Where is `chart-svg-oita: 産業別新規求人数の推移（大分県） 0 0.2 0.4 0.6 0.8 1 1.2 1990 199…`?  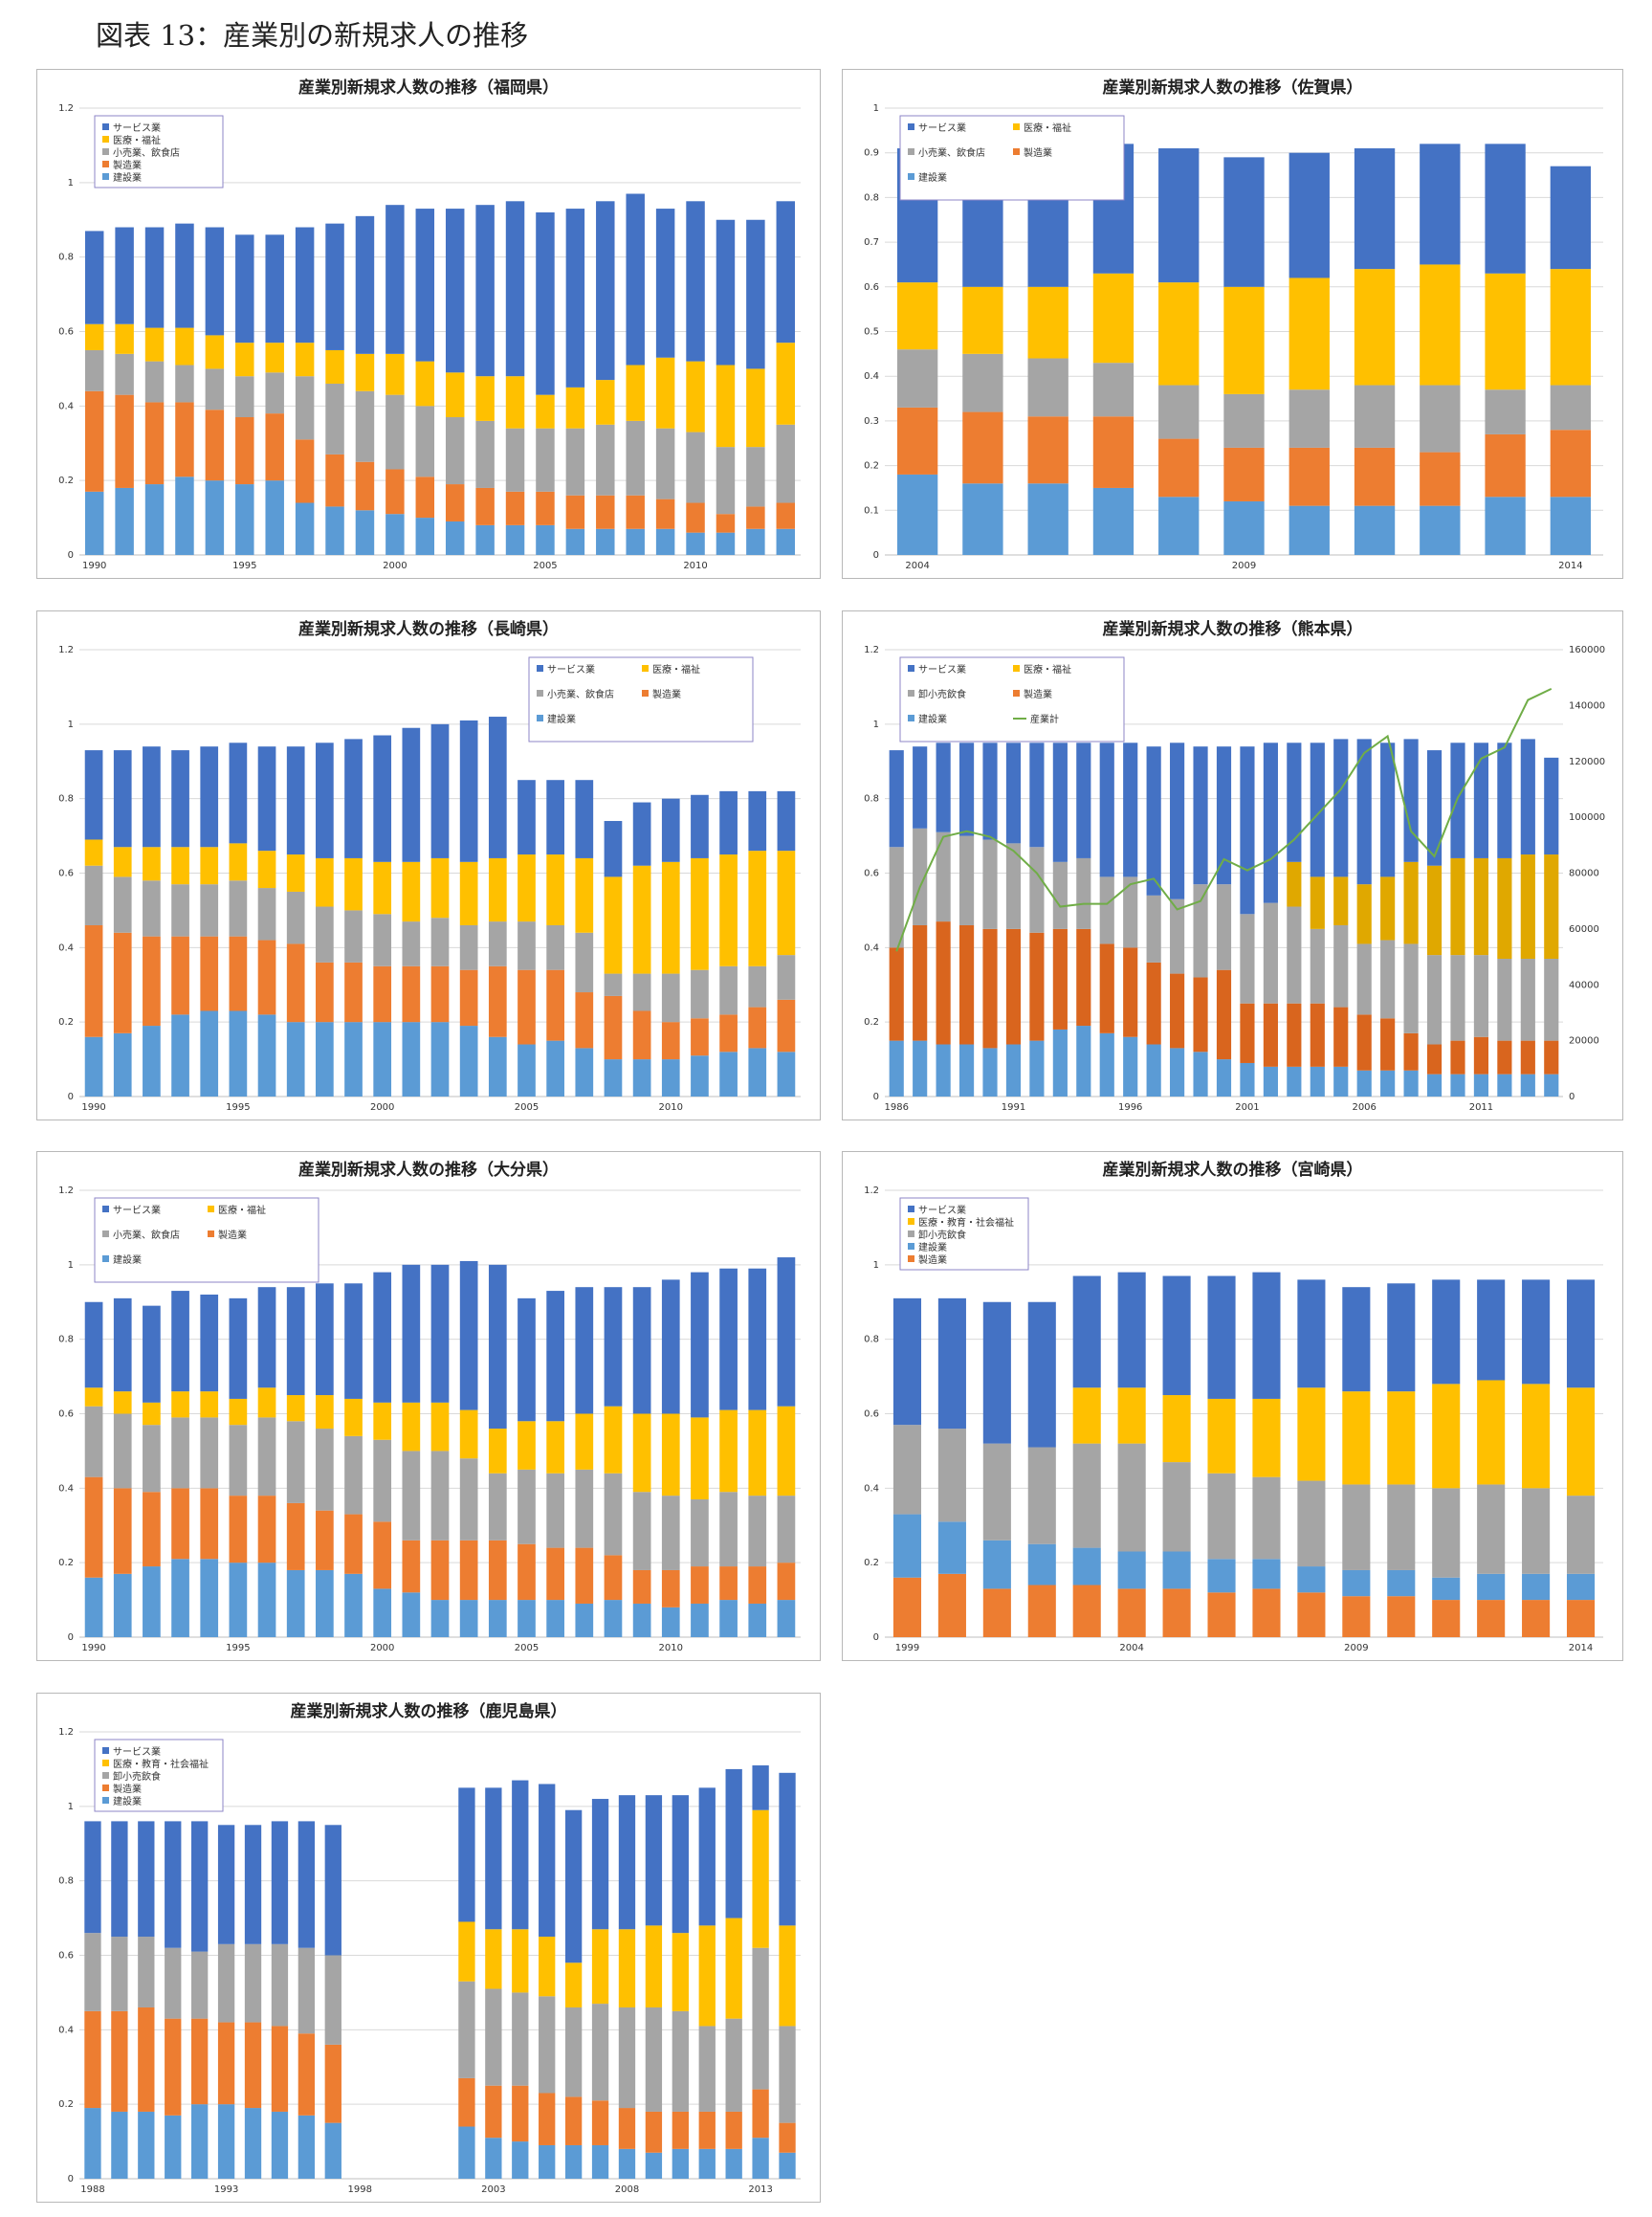 chart-svg-oita: 産業別新規求人数の推移（大分県） 0 0.2 0.4 0.6 0.8 1 1.2 1990 199… is located at coordinates (429, 1406).